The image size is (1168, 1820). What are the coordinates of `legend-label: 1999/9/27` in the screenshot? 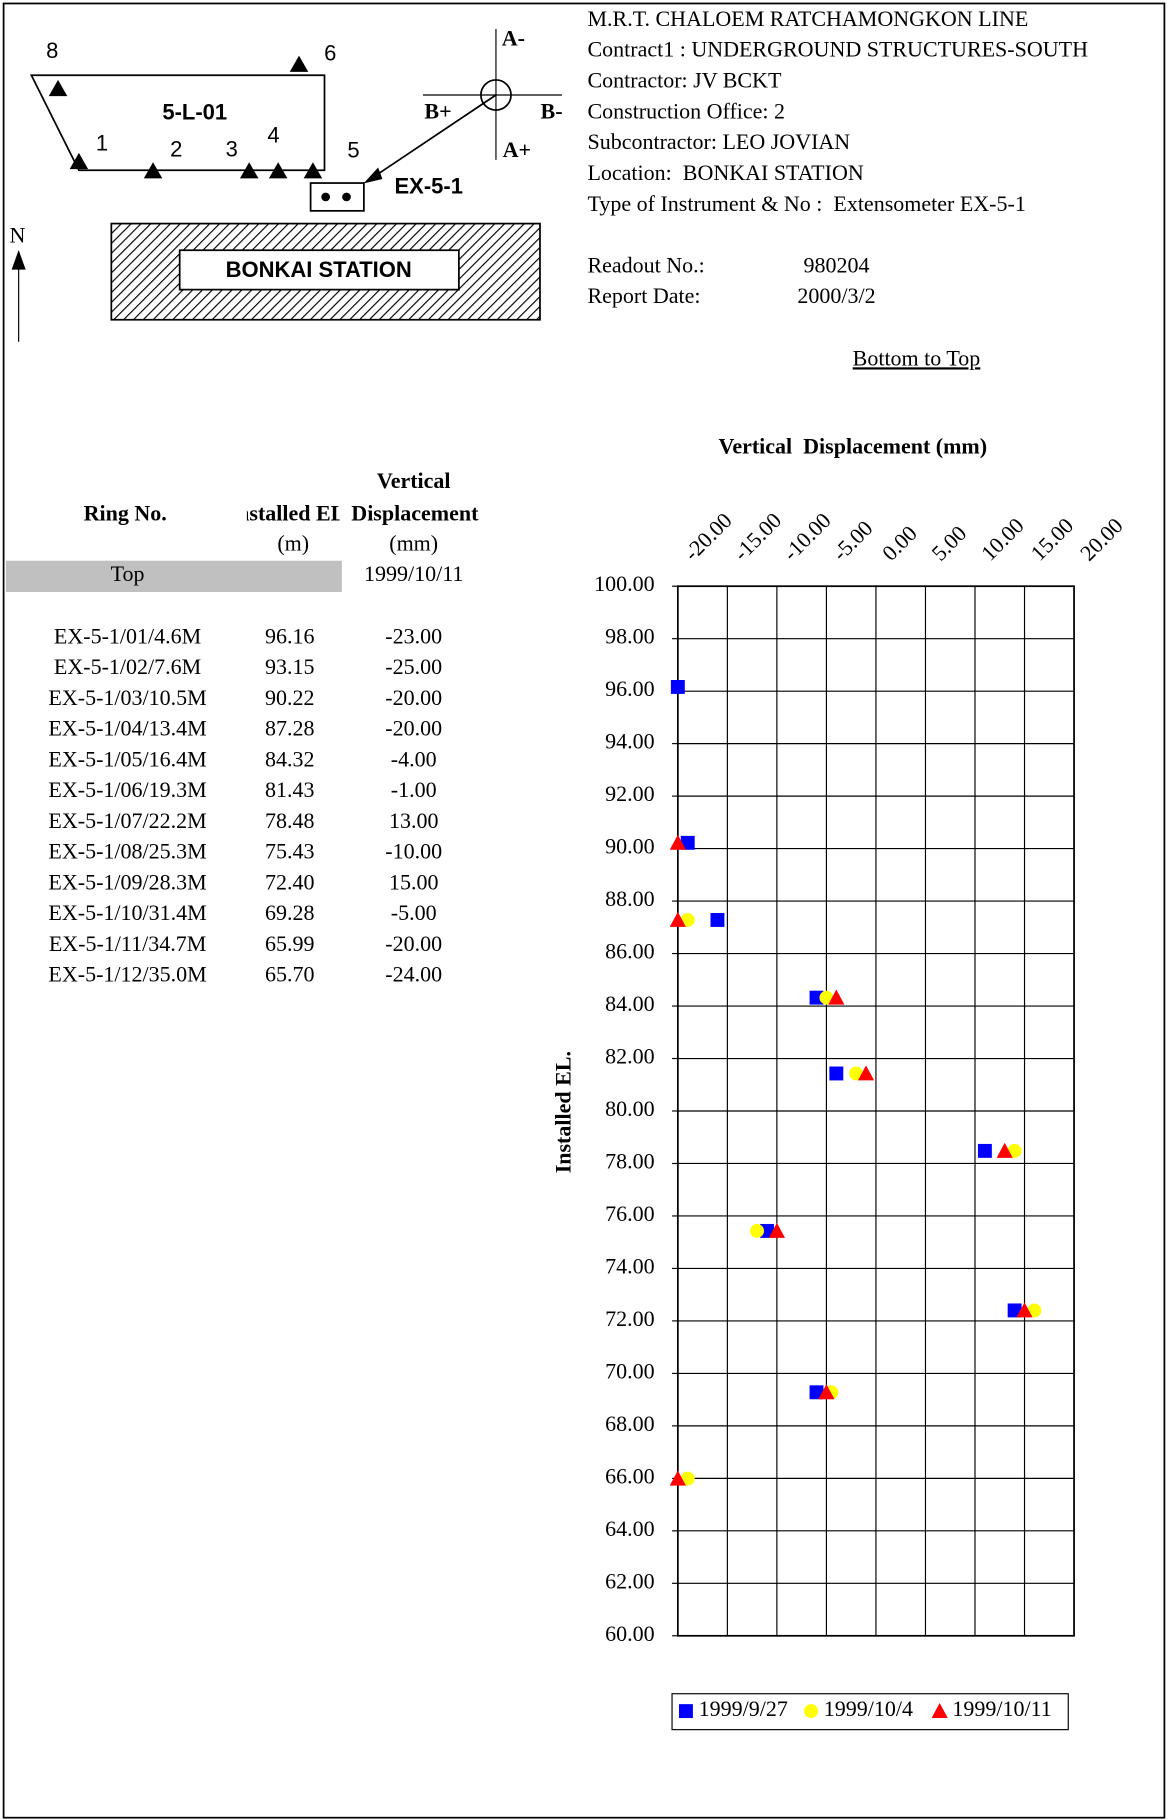 It's located at (743, 1708).